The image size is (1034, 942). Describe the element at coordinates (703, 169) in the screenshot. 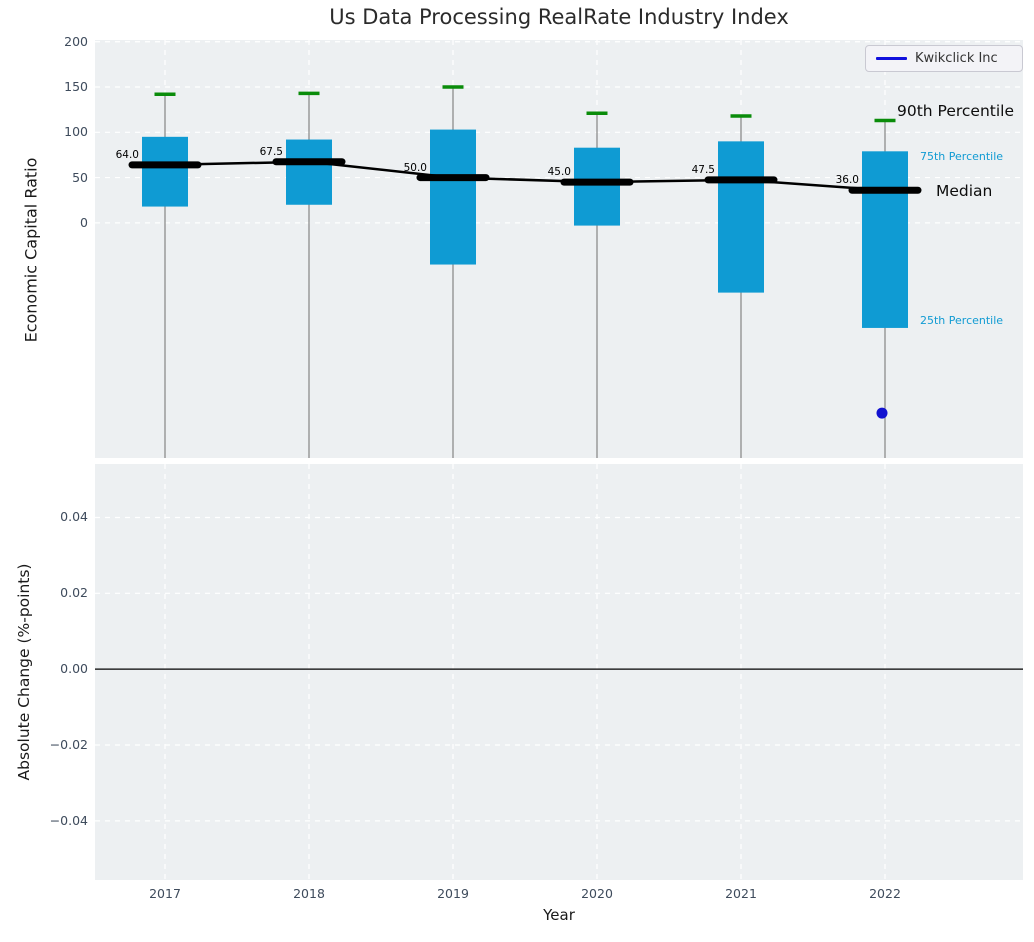

I see `median-value-label: 47.5` at that location.